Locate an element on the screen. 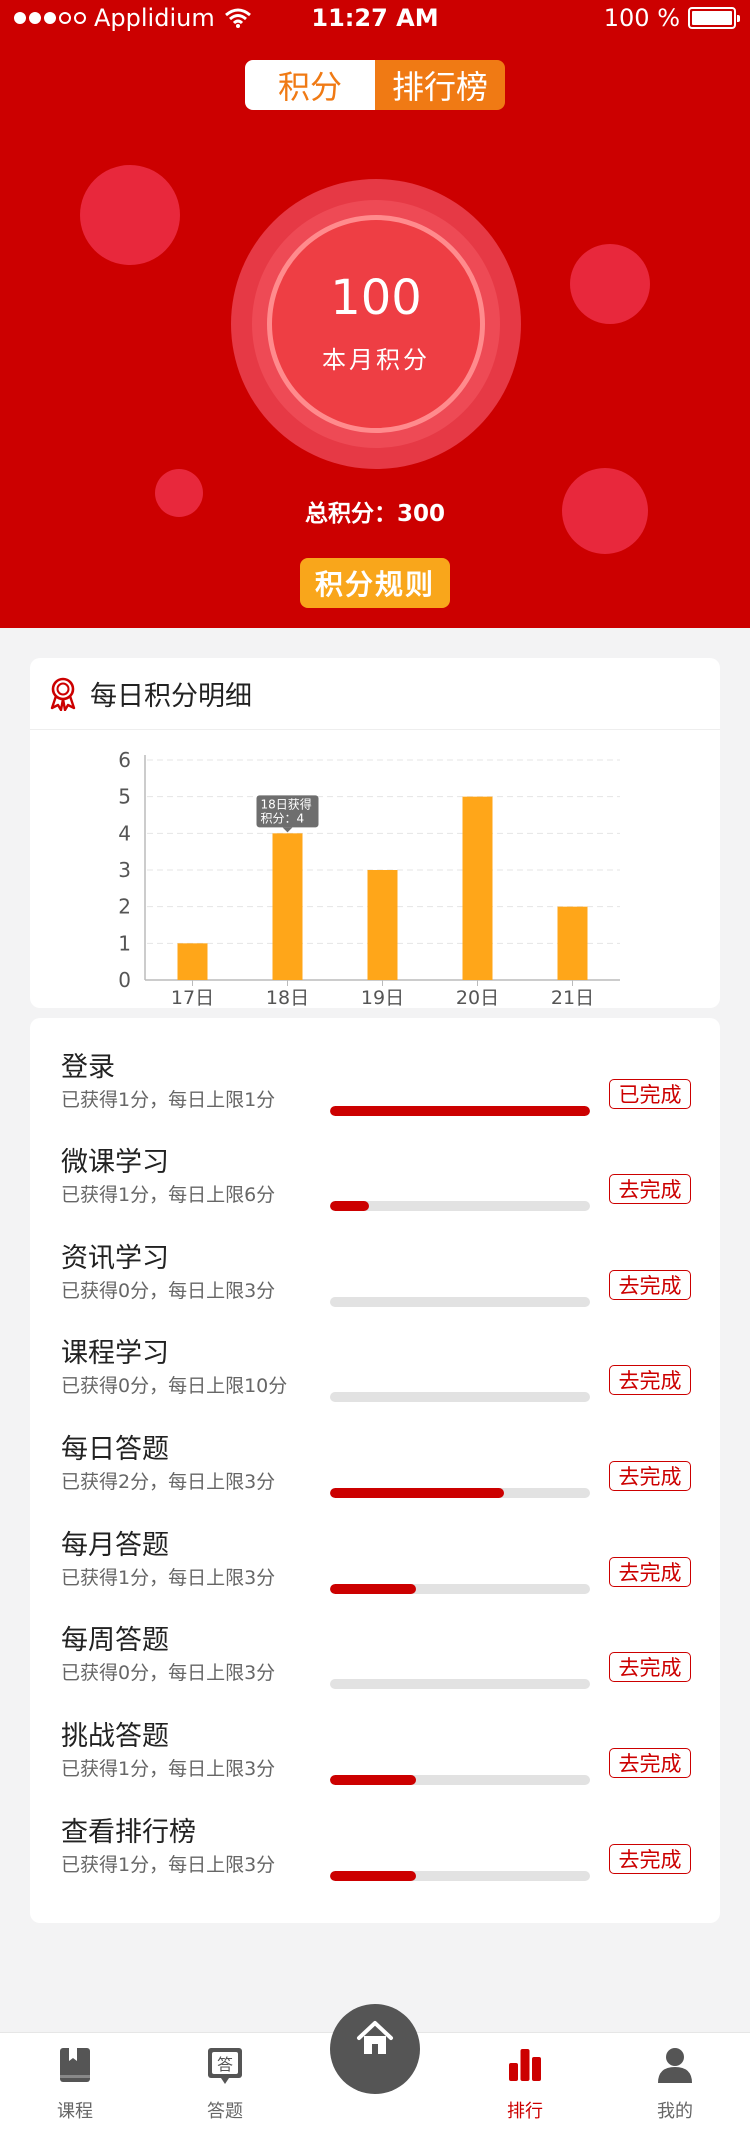 This screenshot has width=750, height=2129. tooltip-arrow is located at coordinates (287, 830).